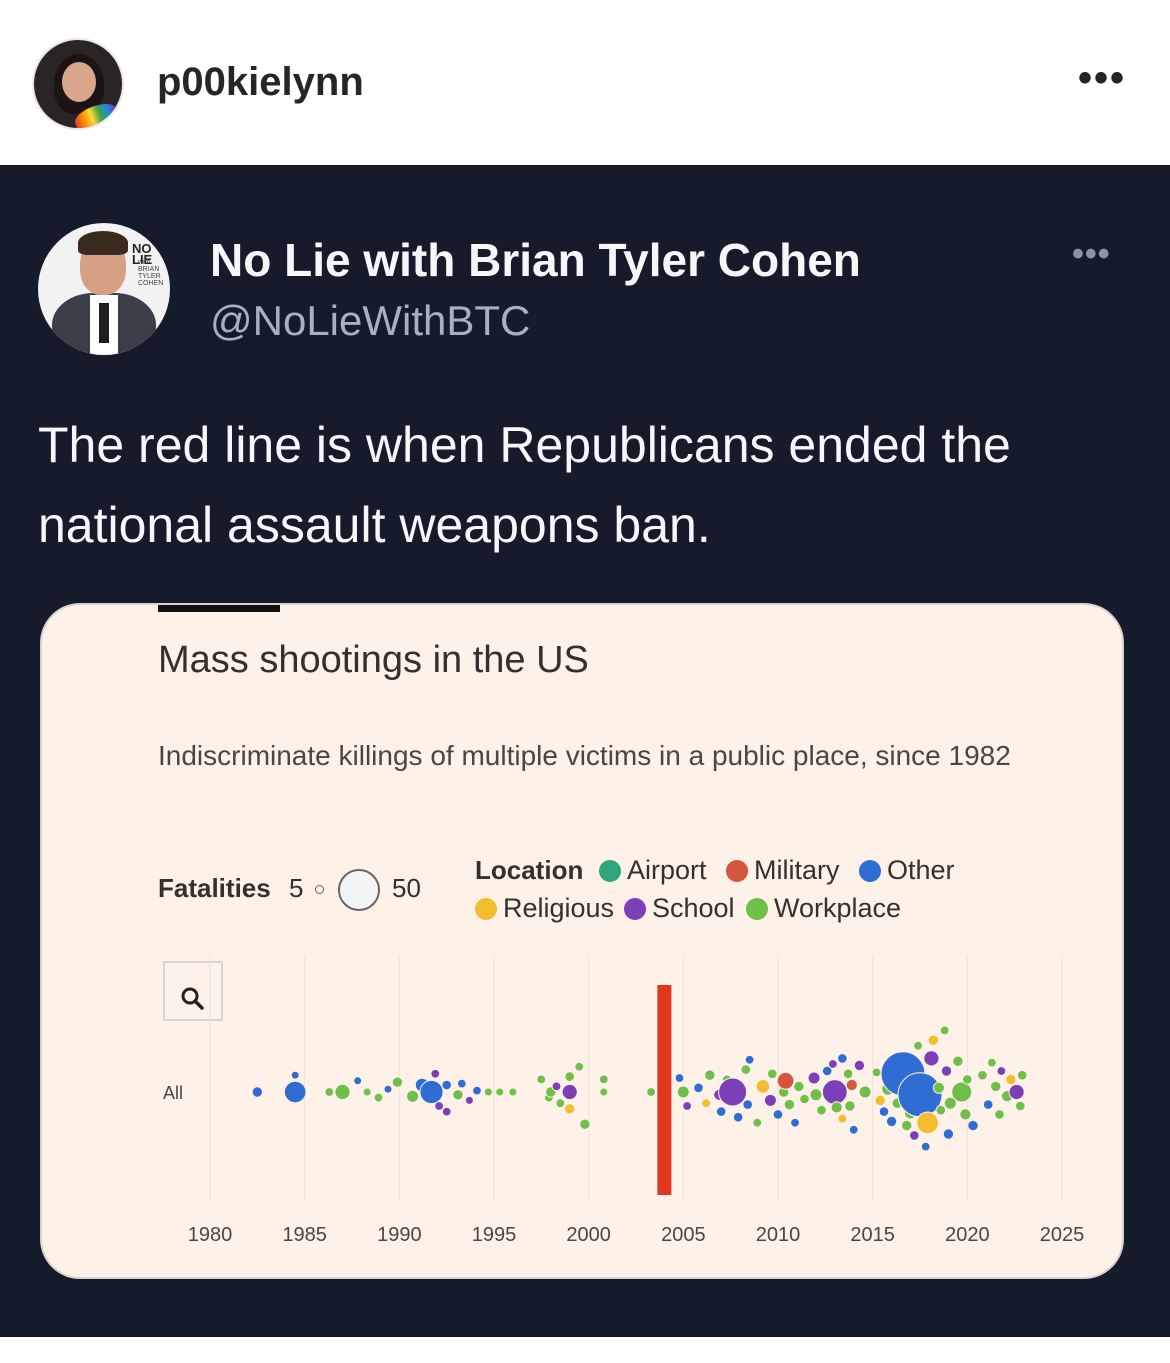  Describe the element at coordinates (78, 84) in the screenshot. I see `user-avatar` at that location.